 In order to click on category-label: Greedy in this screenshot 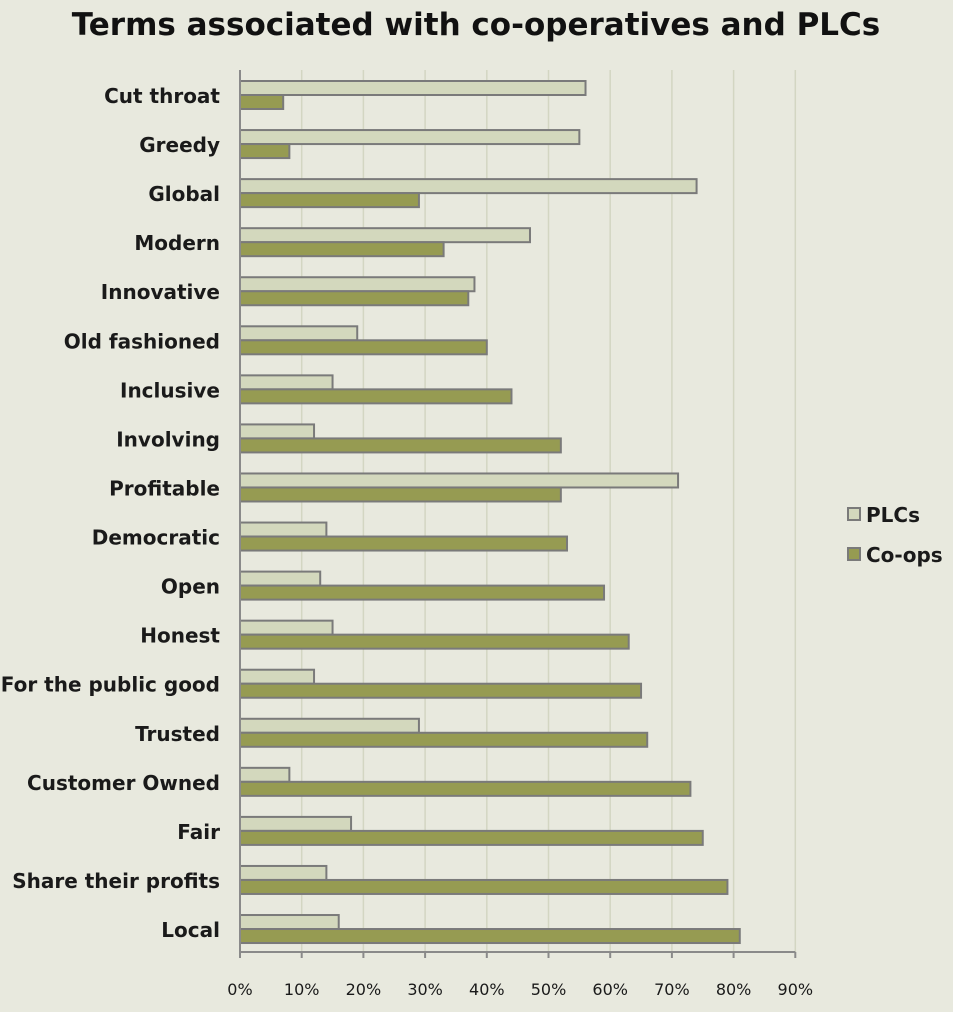, I will do `click(179, 145)`.